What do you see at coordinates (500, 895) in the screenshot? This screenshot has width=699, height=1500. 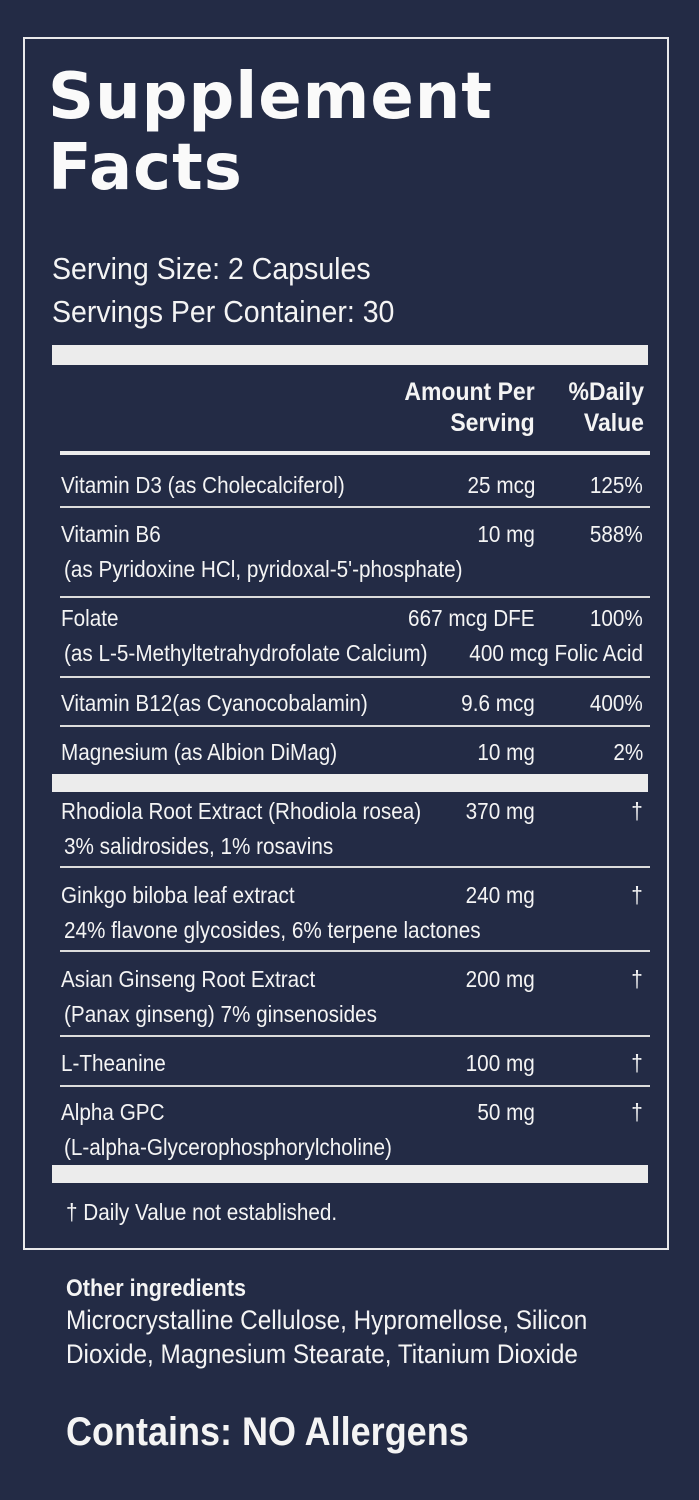 I see `nutrient-amount: 240 mg` at bounding box center [500, 895].